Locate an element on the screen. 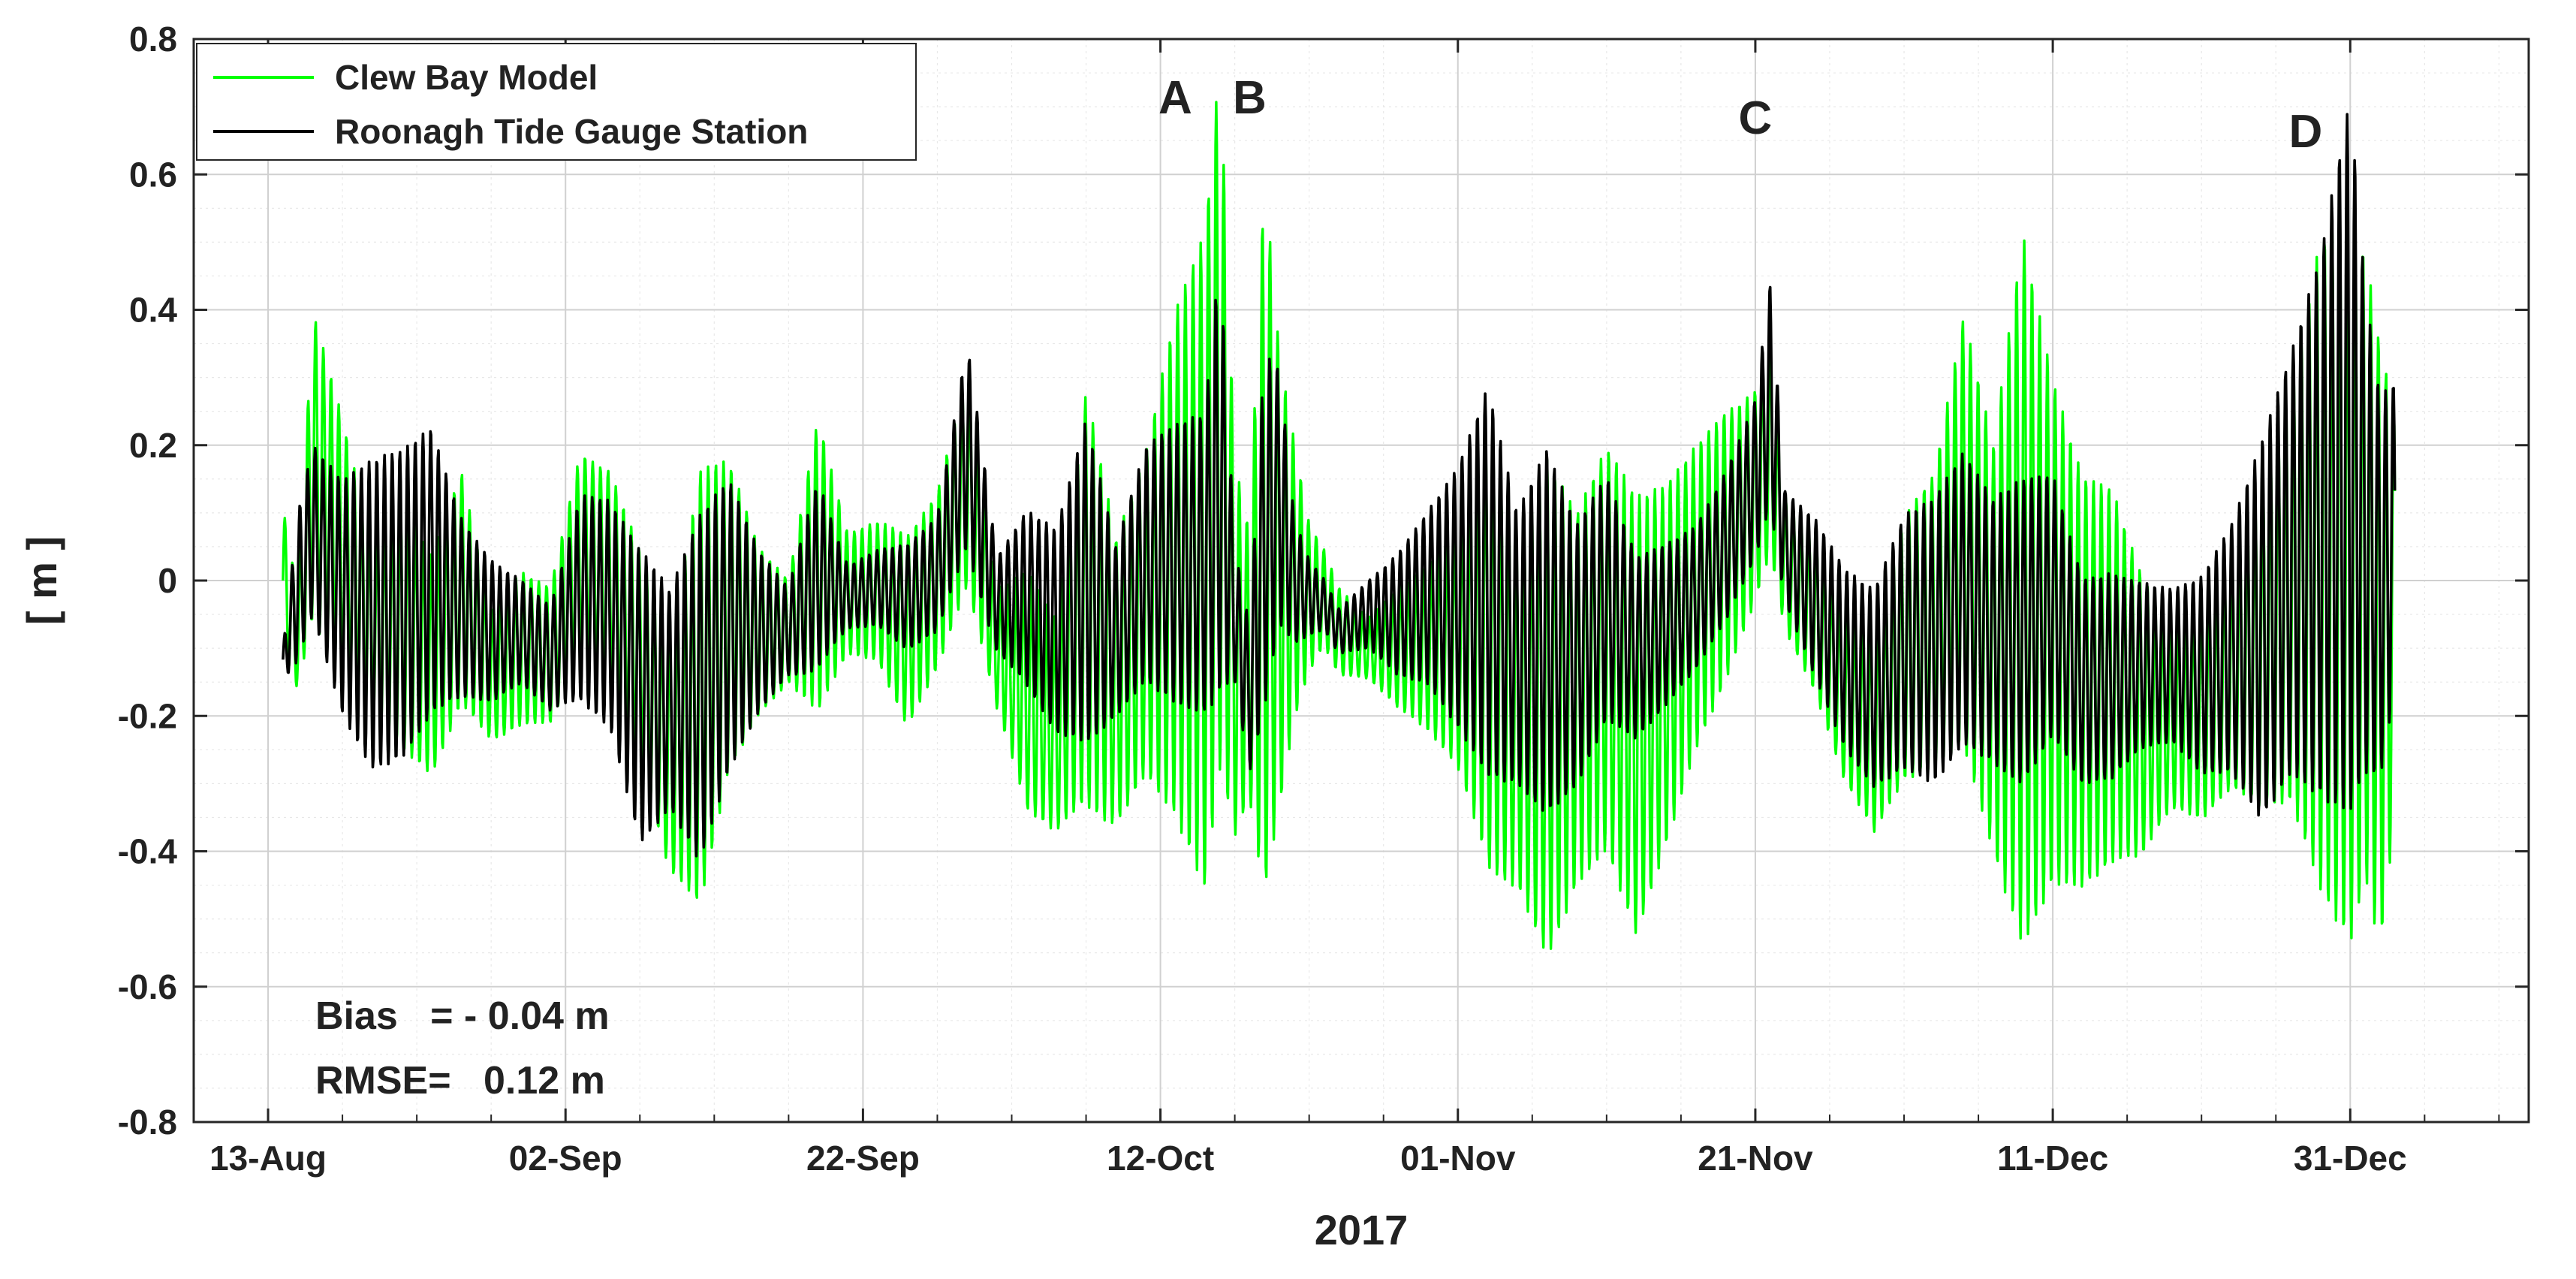 Image resolution: width=2576 pixels, height=1279 pixels. legend-box is located at coordinates (556, 102).